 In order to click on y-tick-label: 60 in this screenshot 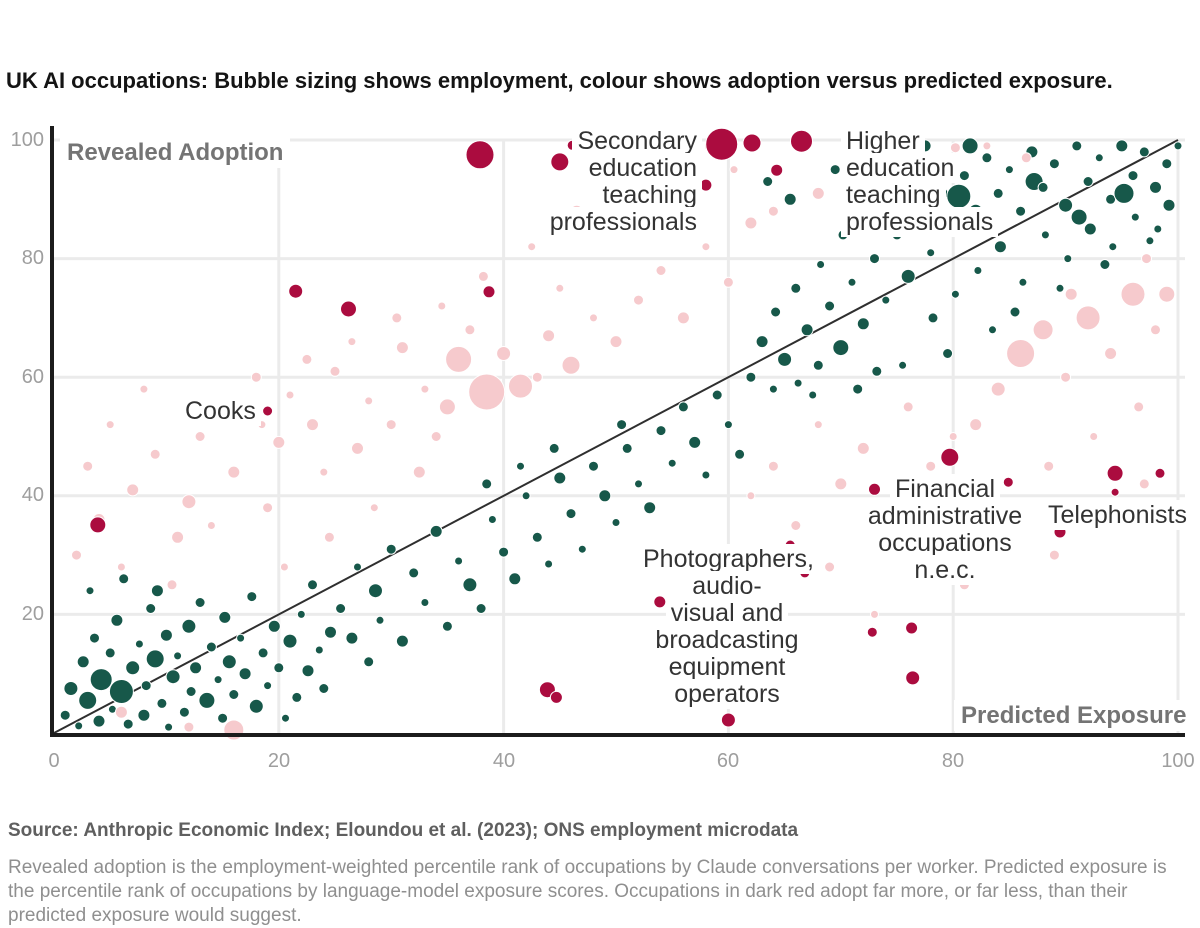, I will do `click(32, 377)`.